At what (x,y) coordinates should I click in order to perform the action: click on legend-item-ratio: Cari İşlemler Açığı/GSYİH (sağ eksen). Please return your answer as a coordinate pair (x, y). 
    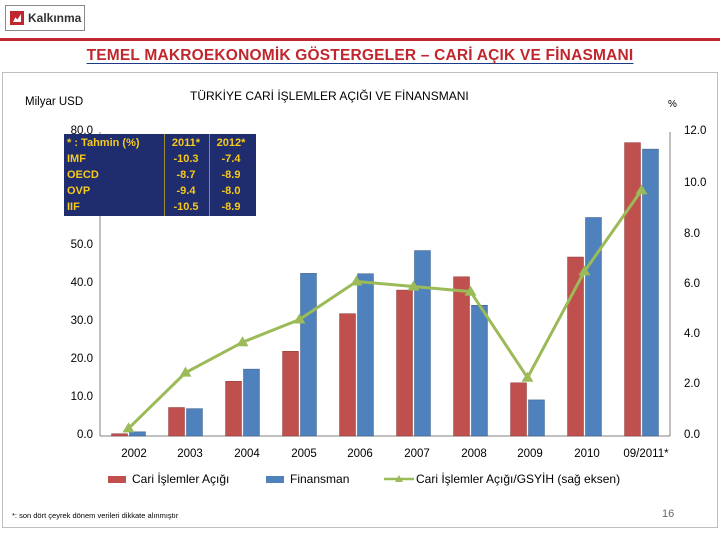
    Looking at the image, I should click on (502, 479).